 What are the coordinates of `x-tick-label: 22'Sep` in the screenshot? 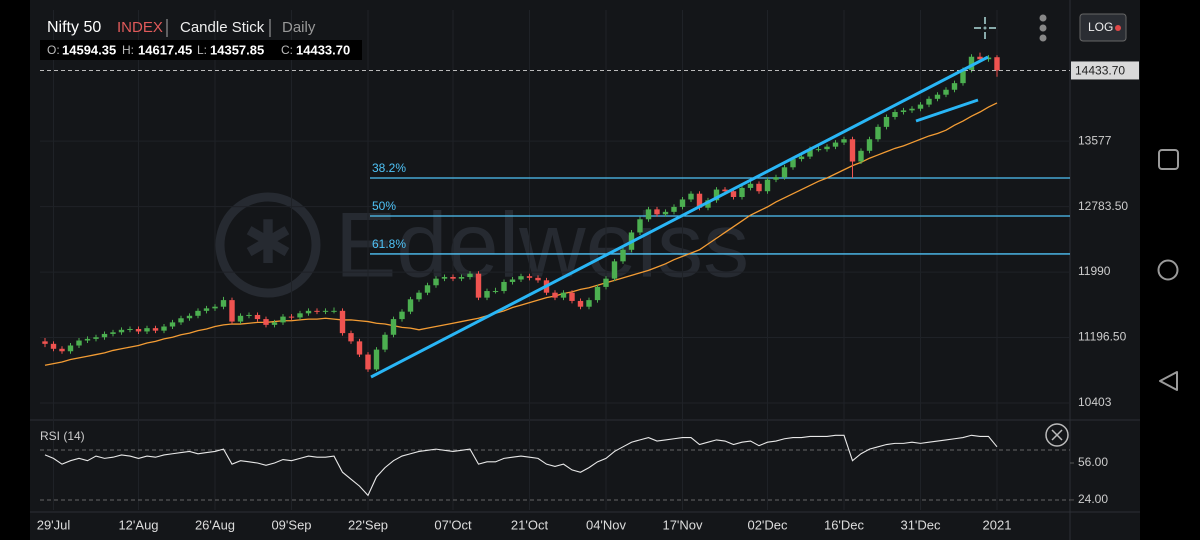 It's located at (368, 524).